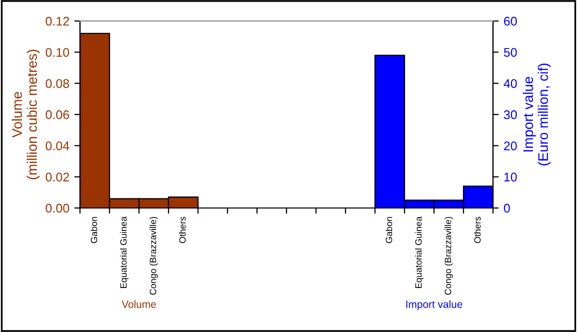 The image size is (577, 332). What do you see at coordinates (510, 145) in the screenshot?
I see `y2-tick-label: 20` at bounding box center [510, 145].